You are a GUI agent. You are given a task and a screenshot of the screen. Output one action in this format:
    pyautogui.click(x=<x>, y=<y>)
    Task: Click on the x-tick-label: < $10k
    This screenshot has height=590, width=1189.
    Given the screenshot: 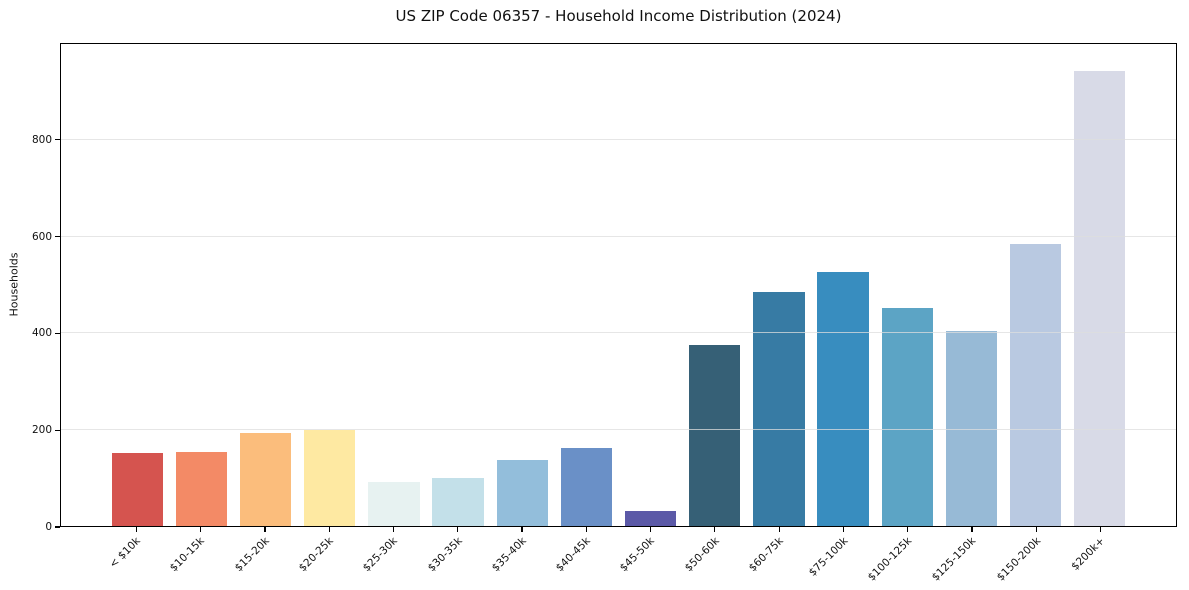 What is the action you would take?
    pyautogui.click(x=125, y=553)
    